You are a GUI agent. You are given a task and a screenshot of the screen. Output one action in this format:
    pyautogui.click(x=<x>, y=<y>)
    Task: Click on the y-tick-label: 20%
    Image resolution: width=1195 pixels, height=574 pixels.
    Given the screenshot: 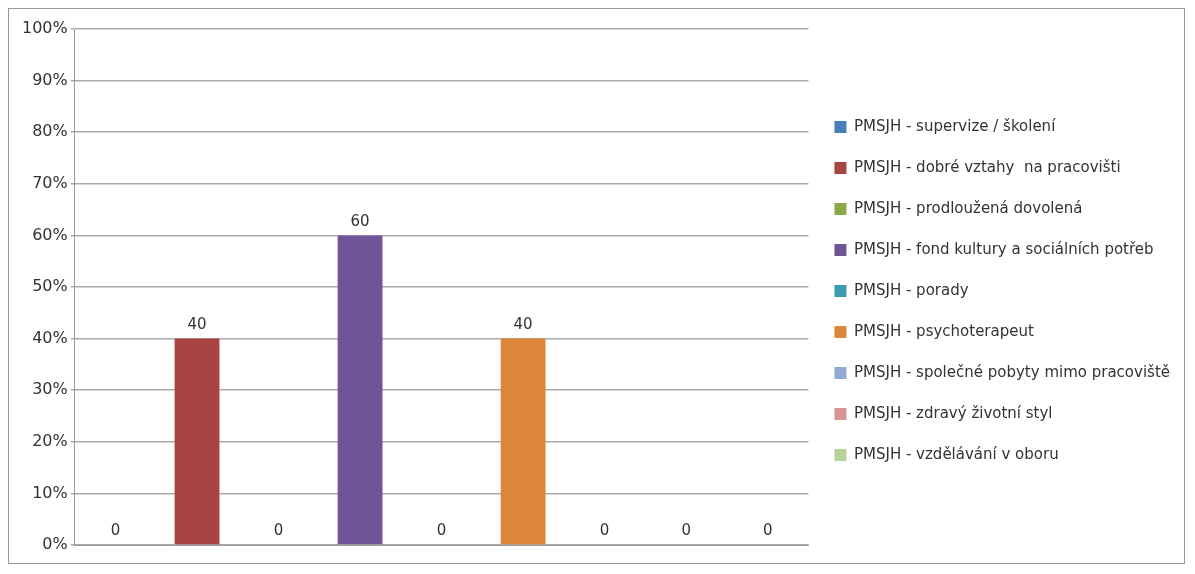 What is the action you would take?
    pyautogui.click(x=50, y=440)
    